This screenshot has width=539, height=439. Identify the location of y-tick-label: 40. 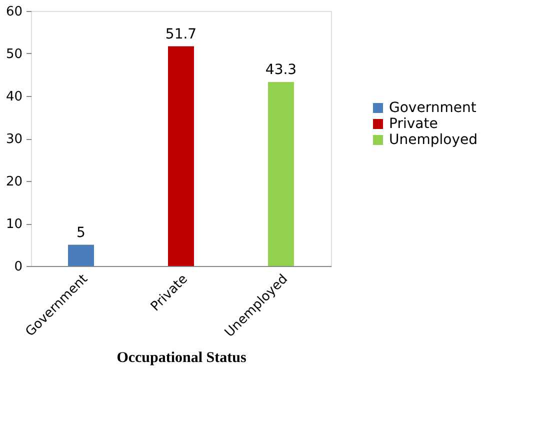
(14, 97).